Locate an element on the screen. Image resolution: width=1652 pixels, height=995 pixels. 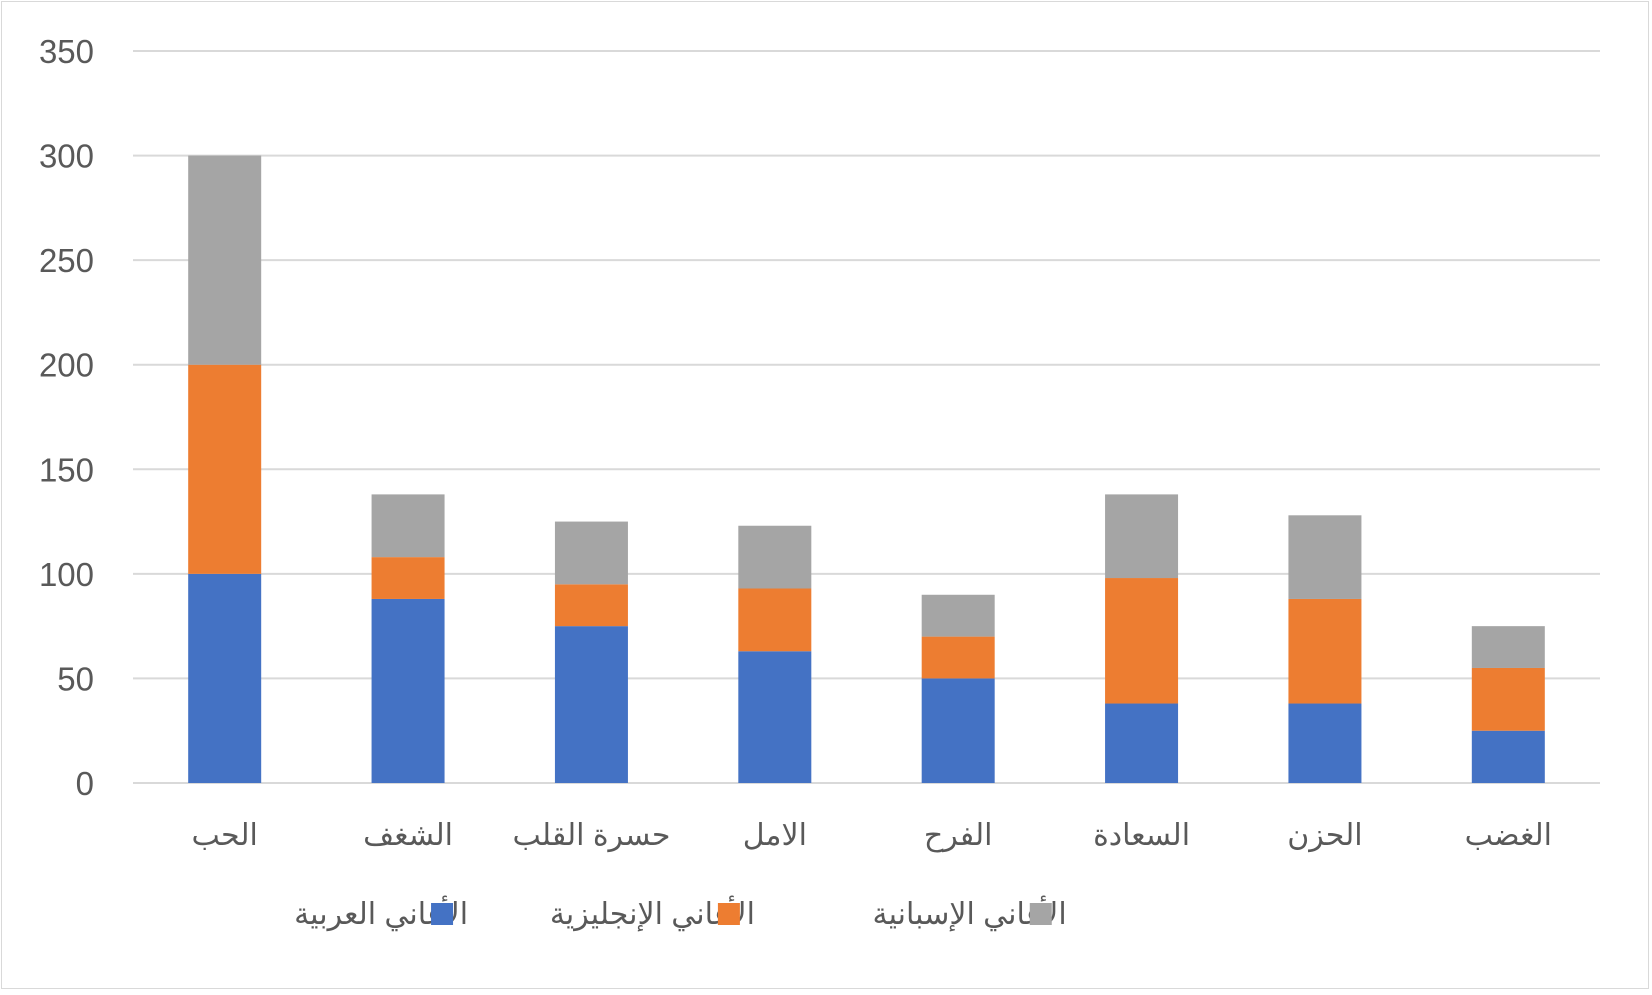
y-tick-label: 200 is located at coordinates (66, 365).